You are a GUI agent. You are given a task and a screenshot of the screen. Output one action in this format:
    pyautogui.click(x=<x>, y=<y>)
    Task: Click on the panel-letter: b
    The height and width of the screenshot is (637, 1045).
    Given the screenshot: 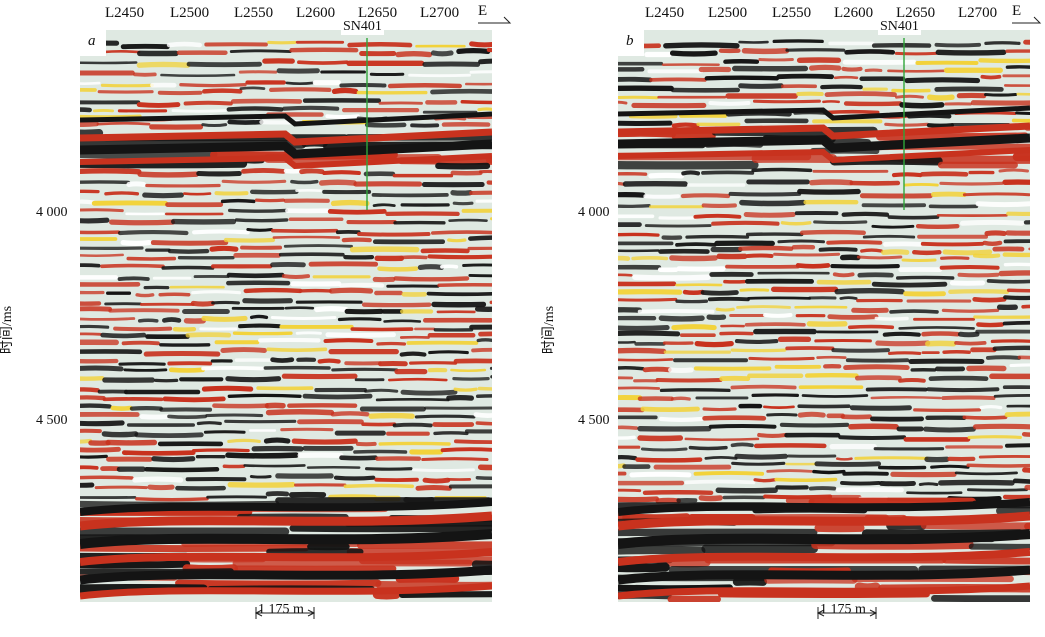 What is the action you would take?
    pyautogui.click(x=630, y=41)
    